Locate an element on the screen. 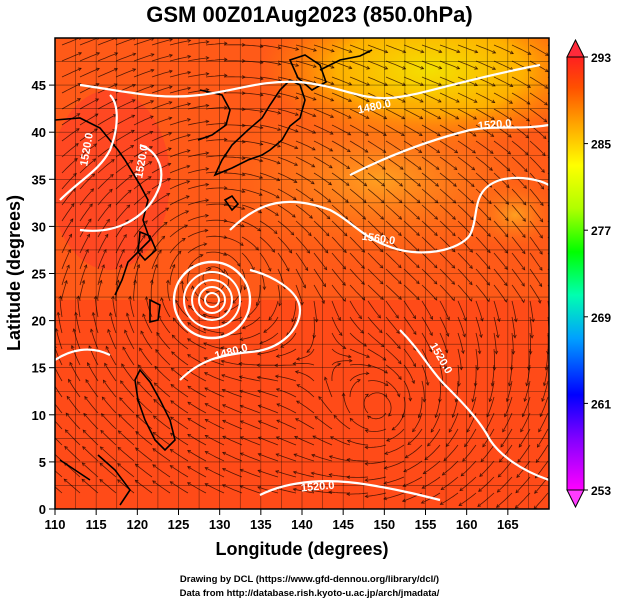 This screenshot has width=619, height=605. typhoon-vortex is located at coordinates (212, 300).